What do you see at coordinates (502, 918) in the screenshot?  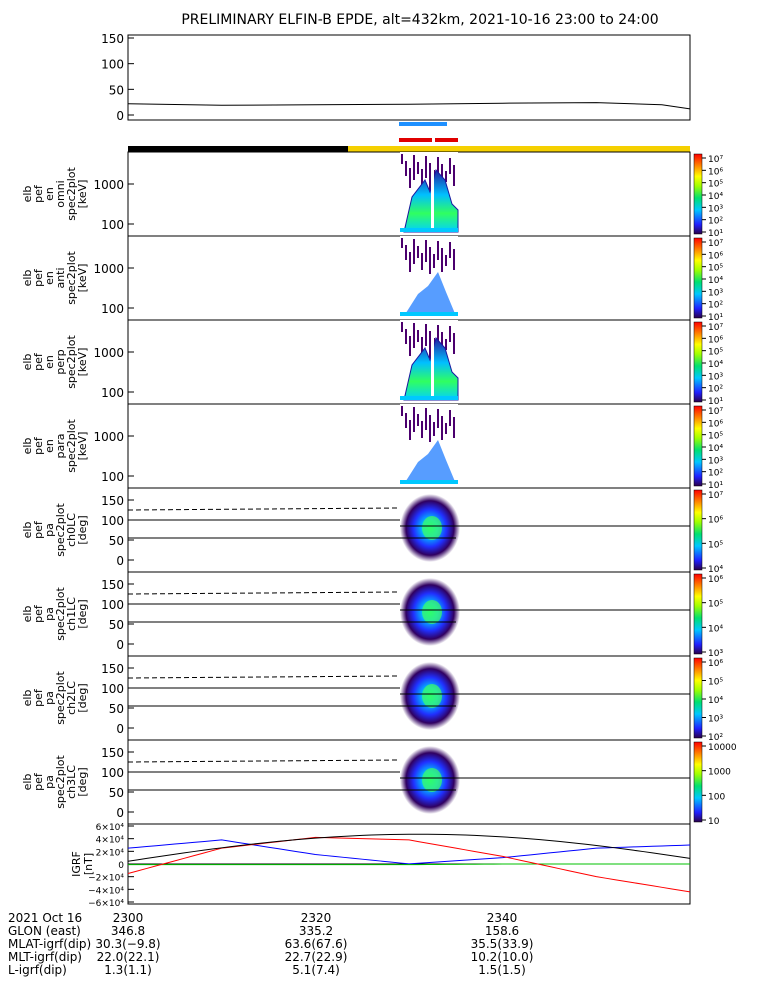 I see `footer-cell: 2340` at bounding box center [502, 918].